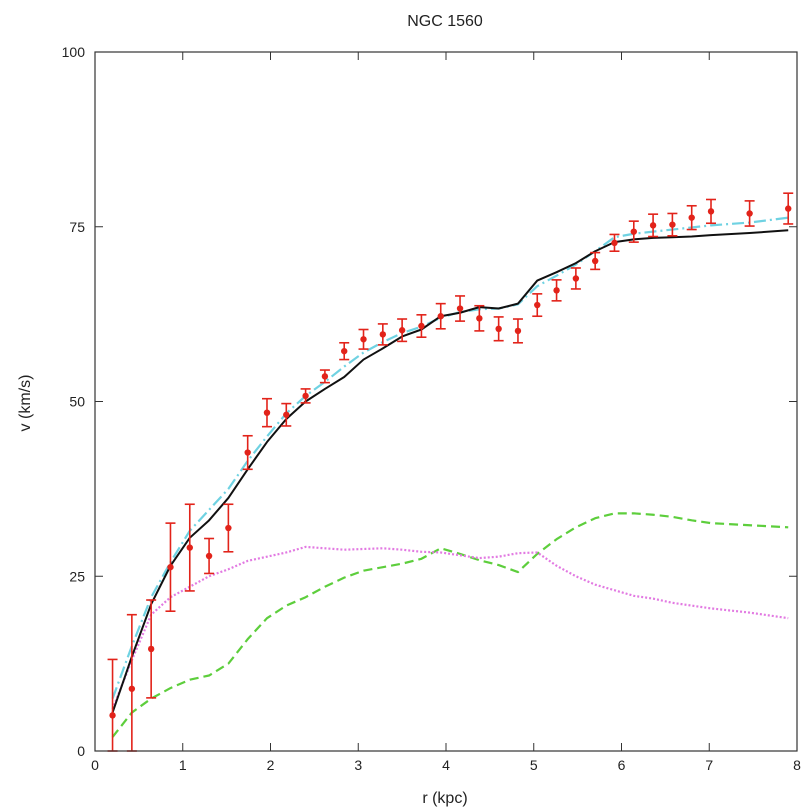 The image size is (803, 811). Describe the element at coordinates (25, 403) in the screenshot. I see `y-axis-label: v (km/s)` at that location.